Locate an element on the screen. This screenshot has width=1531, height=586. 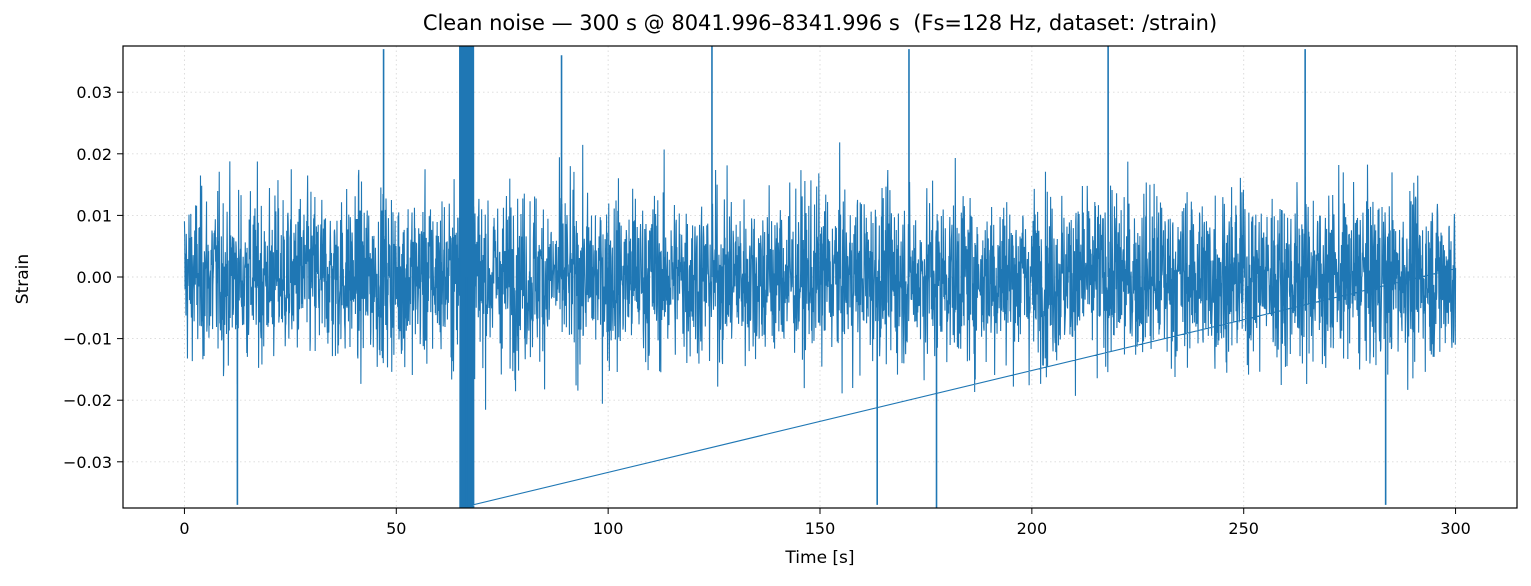
x-axis-label: Time [s] is located at coordinates (820, 558).